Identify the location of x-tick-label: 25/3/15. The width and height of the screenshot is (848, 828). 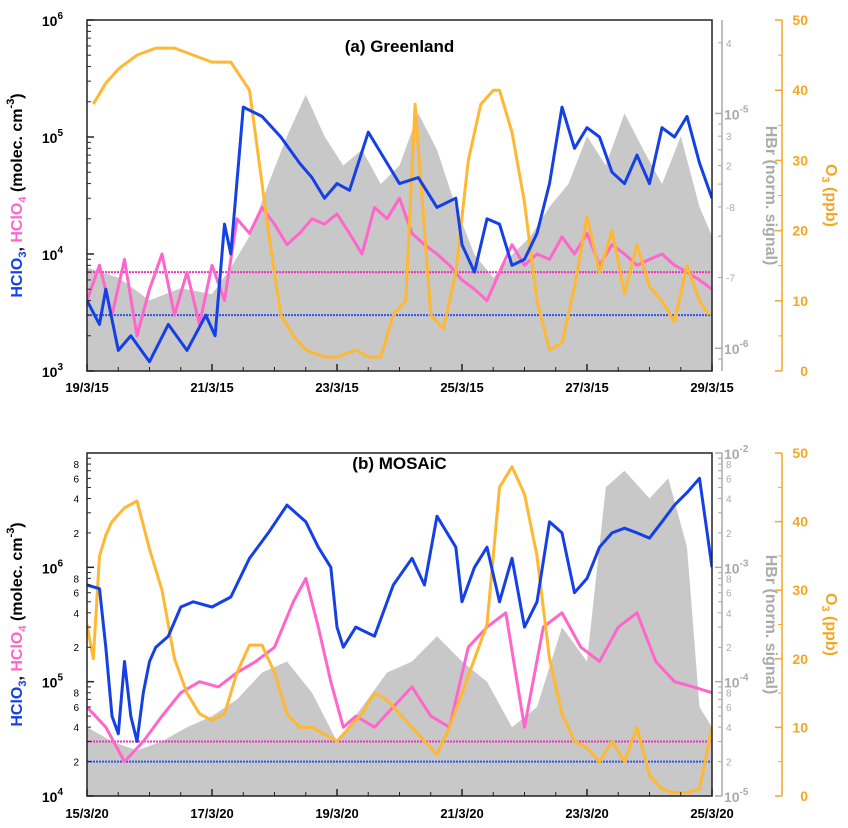
(461, 387).